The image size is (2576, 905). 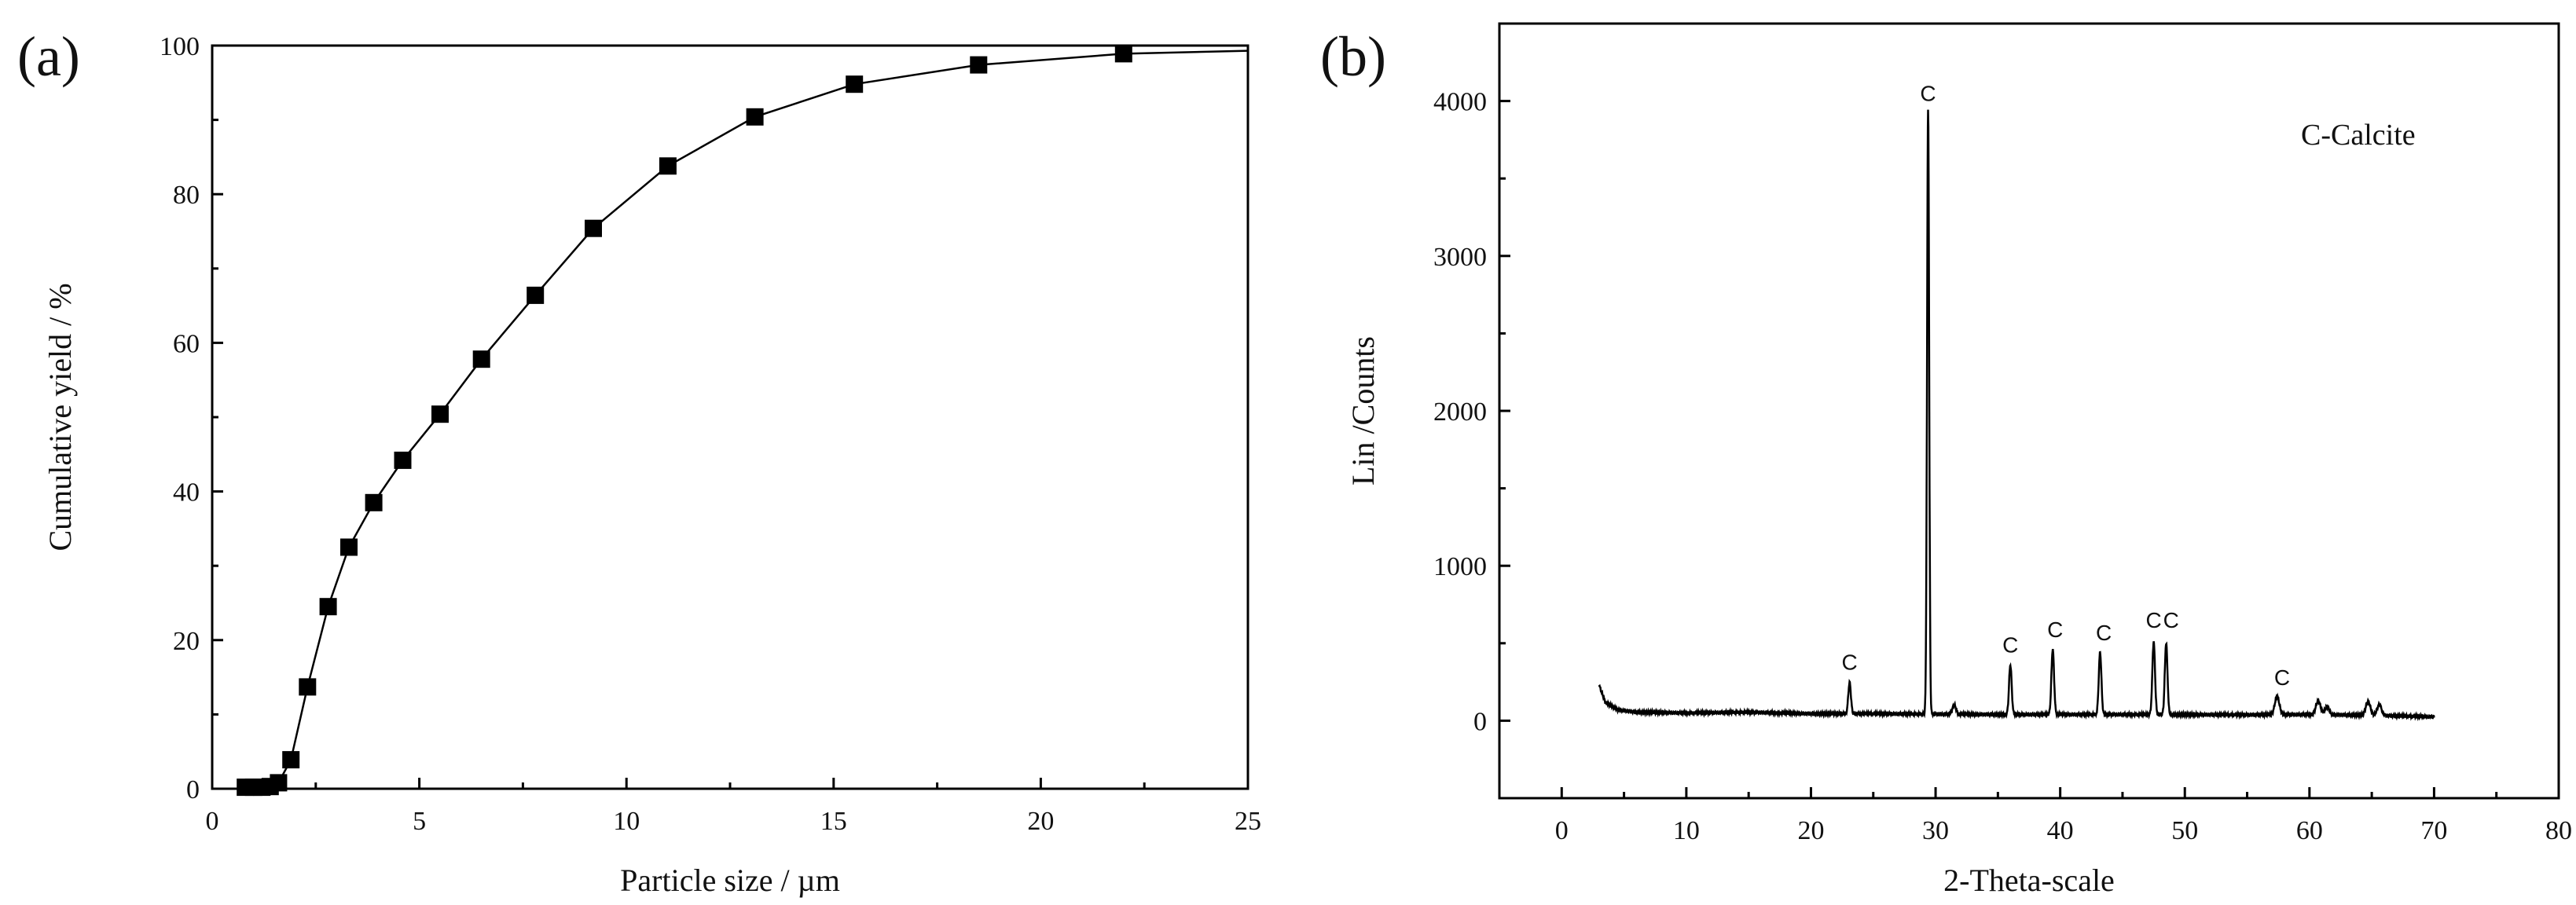 What do you see at coordinates (419, 821) in the screenshot?
I see `panel-a-x-tick-label: 5` at bounding box center [419, 821].